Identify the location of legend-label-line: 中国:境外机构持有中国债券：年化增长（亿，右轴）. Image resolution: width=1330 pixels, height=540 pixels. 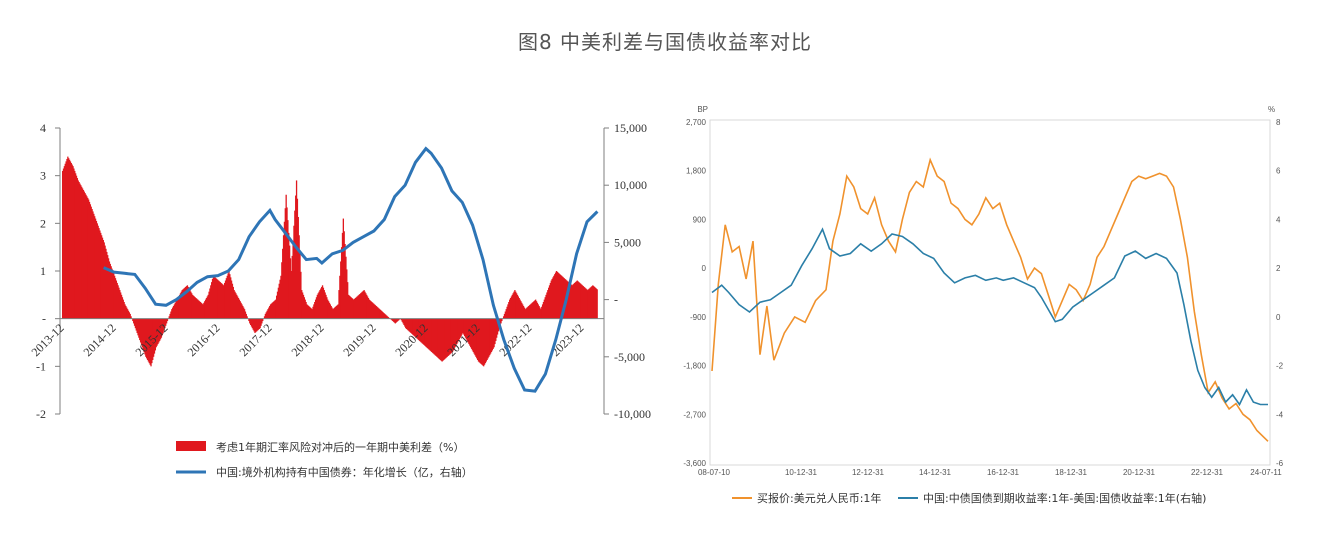
(344, 472).